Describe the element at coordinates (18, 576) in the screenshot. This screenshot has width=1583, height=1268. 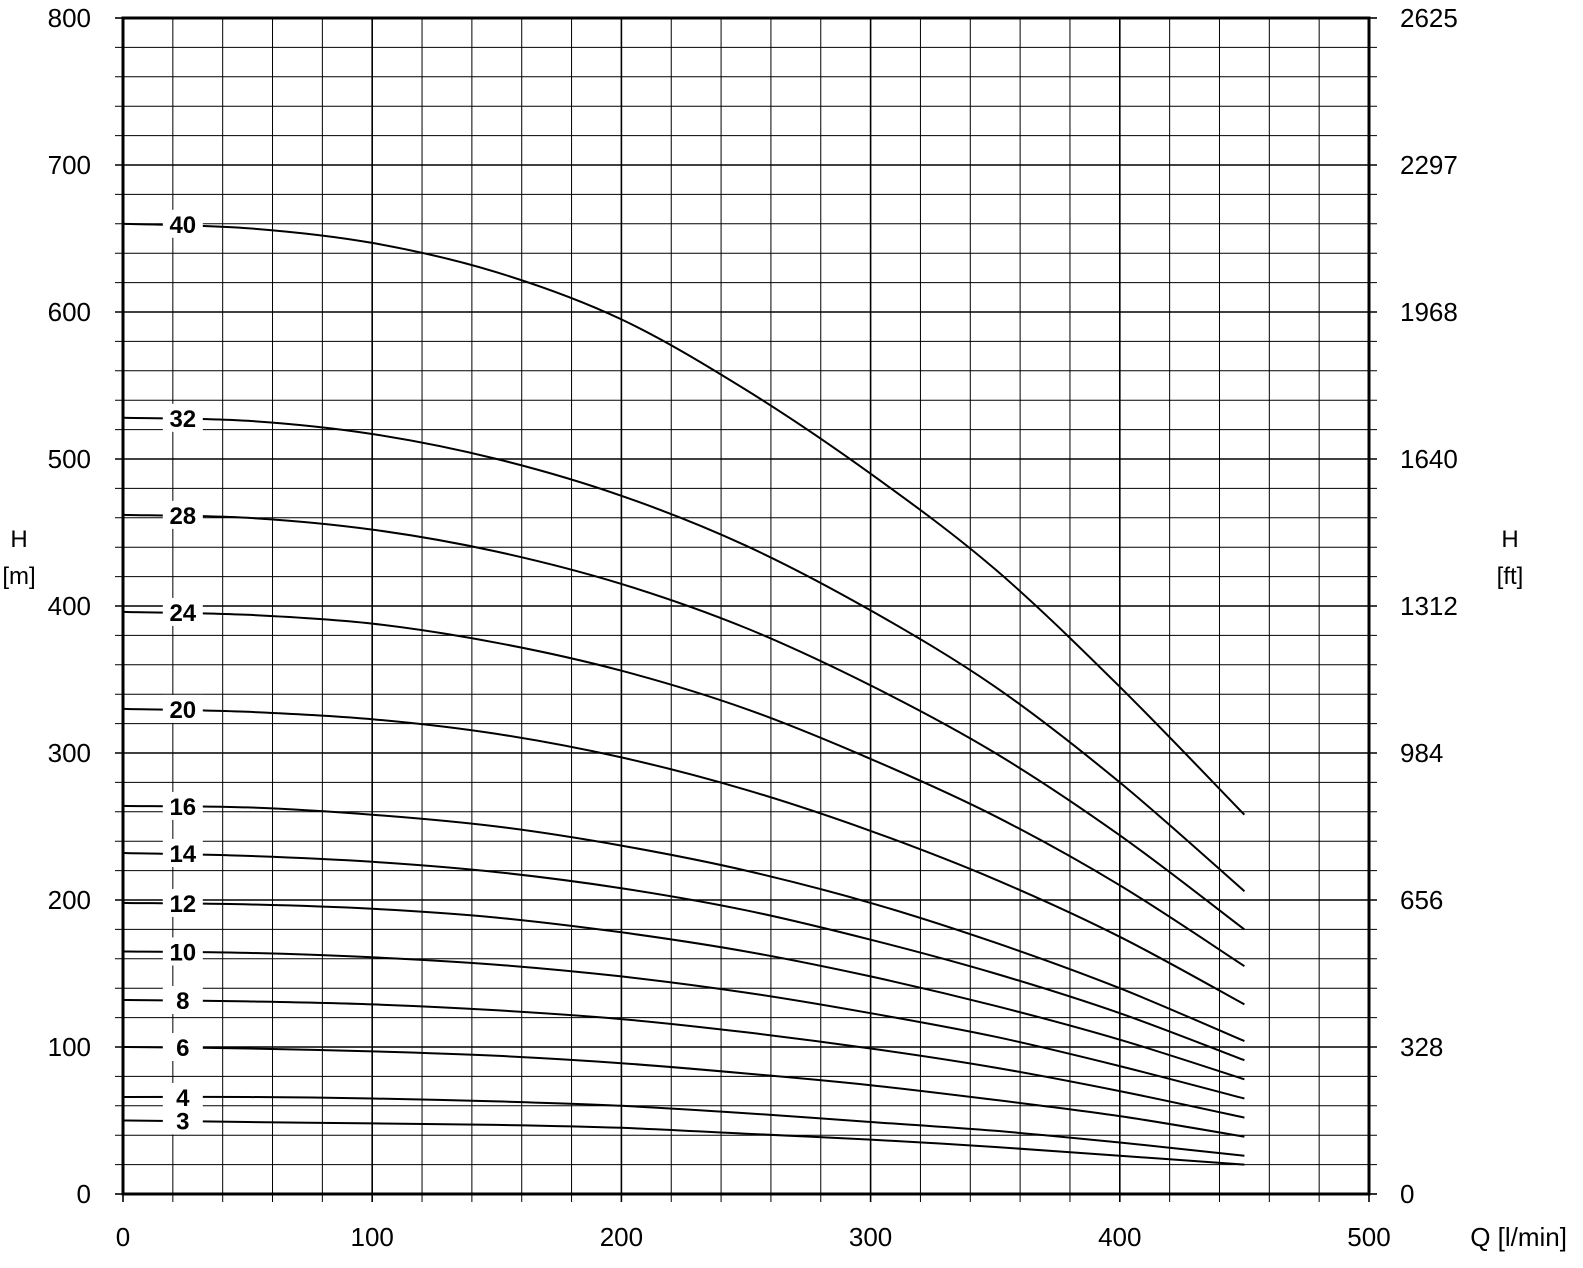
I see `left-axis-label-unit: [m]` at that location.